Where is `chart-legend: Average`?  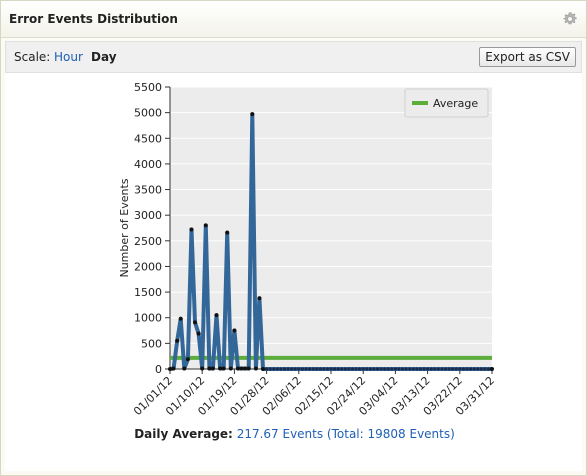
chart-legend: Average is located at coordinates (446, 103).